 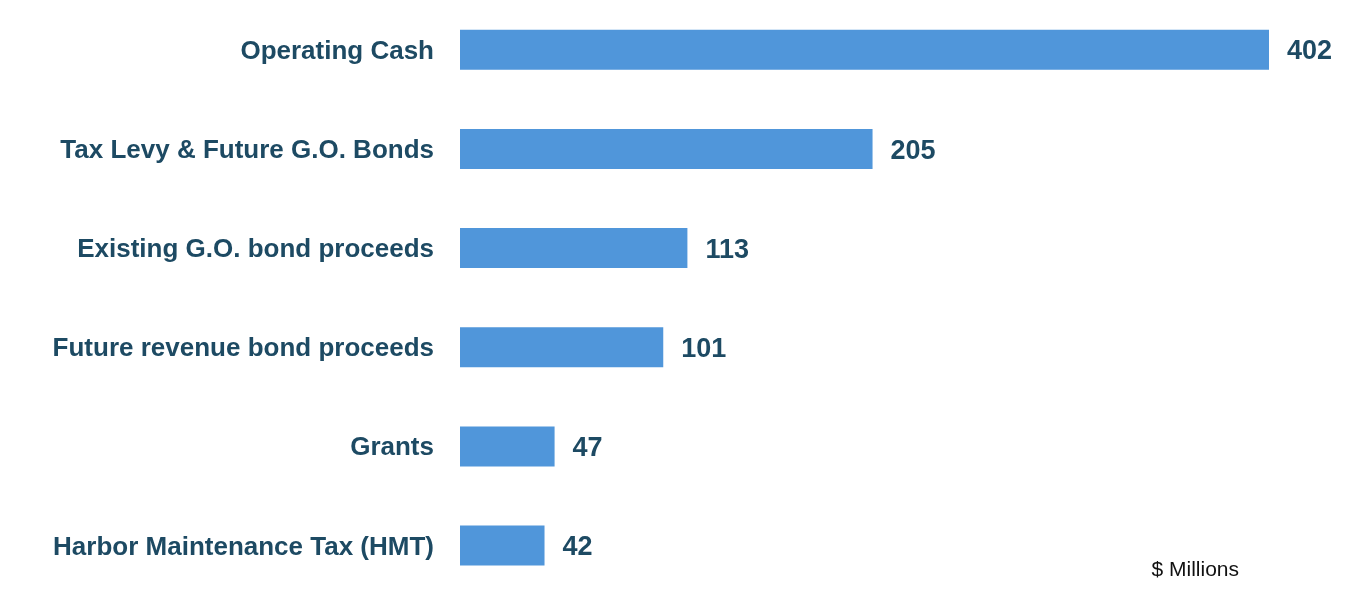 What do you see at coordinates (1195, 569) in the screenshot?
I see `annotation: $ Millions` at bounding box center [1195, 569].